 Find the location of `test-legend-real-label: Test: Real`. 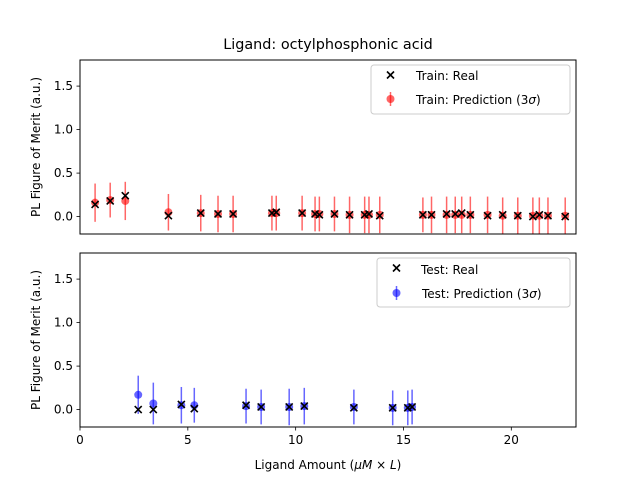

test-legend-real-label: Test: Real is located at coordinates (449, 270).